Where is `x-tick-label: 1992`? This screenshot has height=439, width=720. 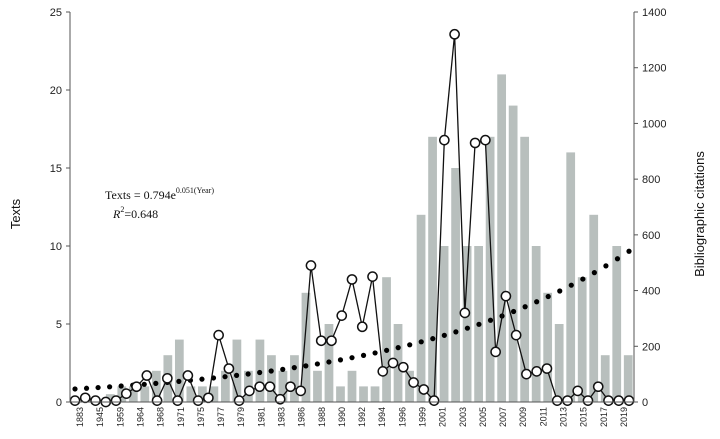 x-tick-label: 1992 is located at coordinates (362, 417).